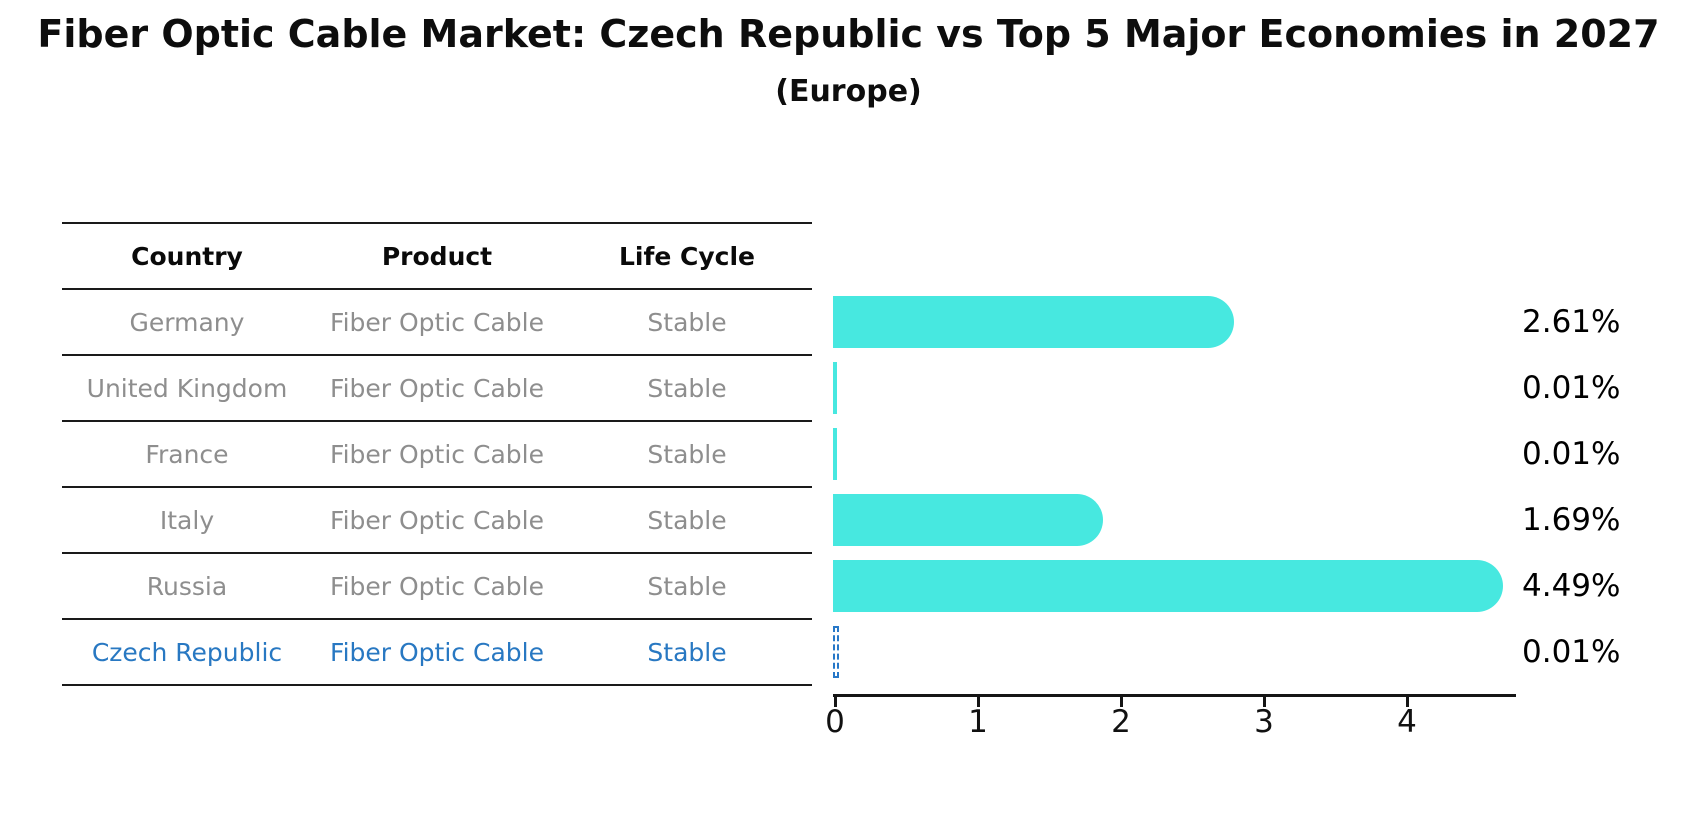  I want to click on country-cell: Germany, so click(187, 322).